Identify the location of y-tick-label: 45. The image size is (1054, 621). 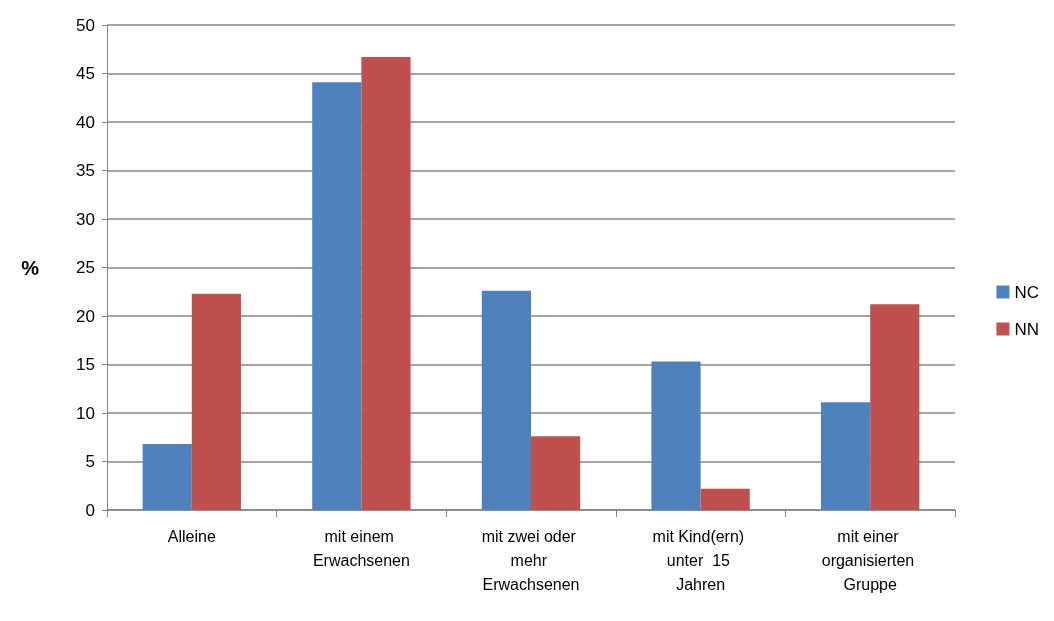
(85, 73).